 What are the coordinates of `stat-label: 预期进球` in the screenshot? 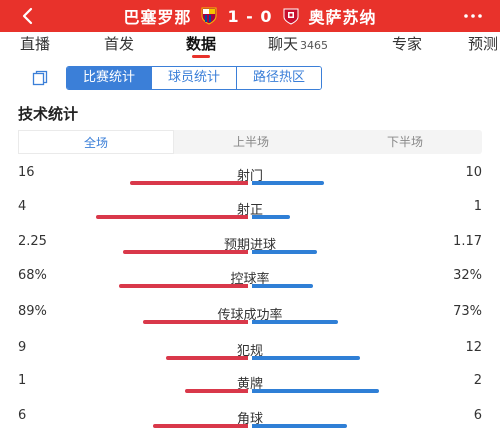 It's located at (249, 245).